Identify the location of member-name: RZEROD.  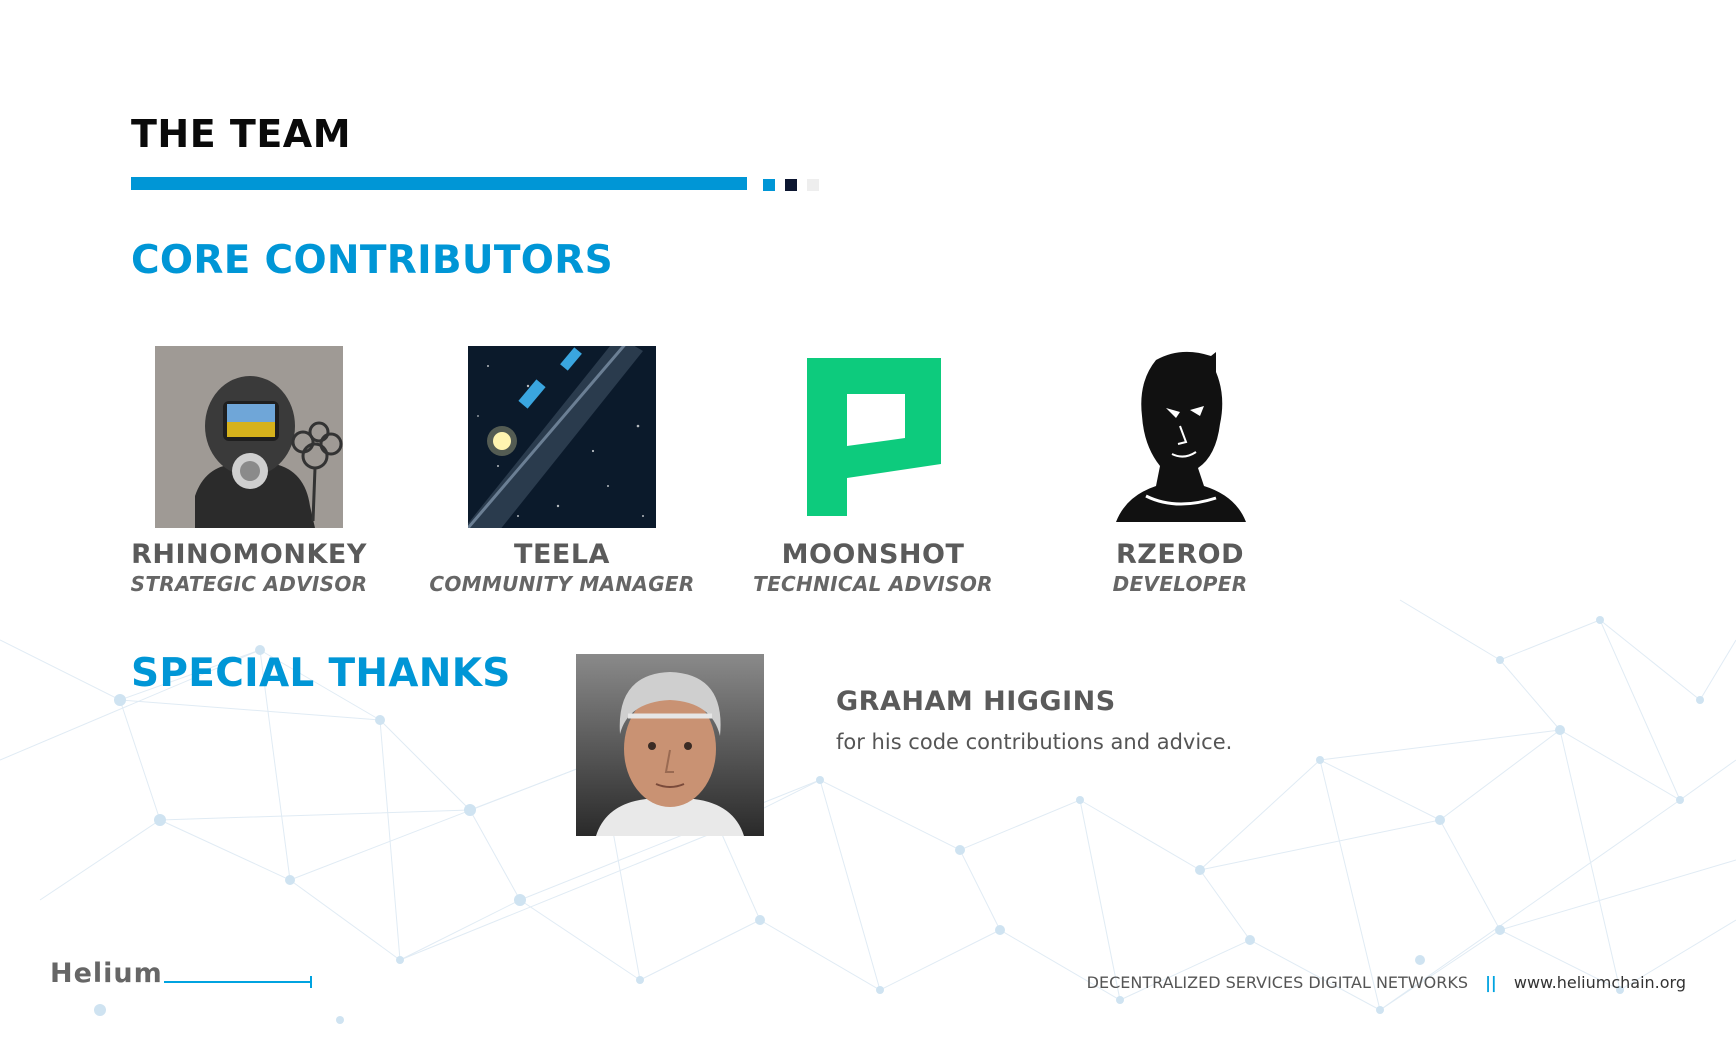
(1180, 554).